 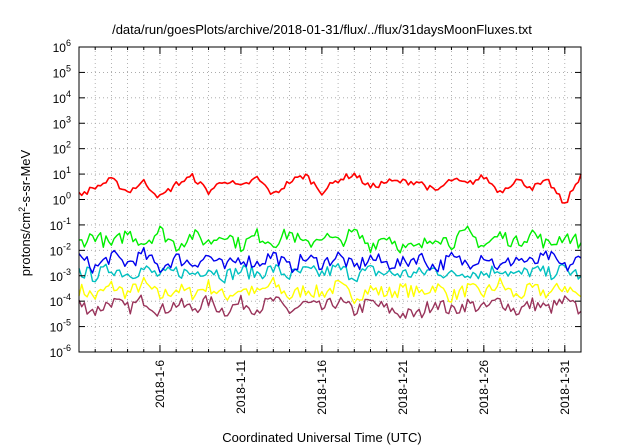 I want to click on y-tick-exponent: 2, so click(x=68, y=145).